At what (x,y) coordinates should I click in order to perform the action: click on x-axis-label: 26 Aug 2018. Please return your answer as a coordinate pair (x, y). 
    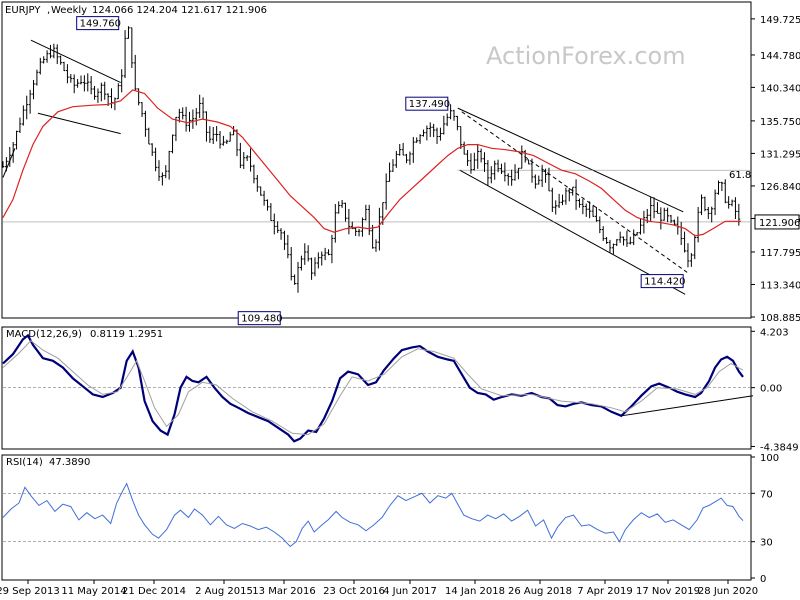
    Looking at the image, I should click on (540, 591).